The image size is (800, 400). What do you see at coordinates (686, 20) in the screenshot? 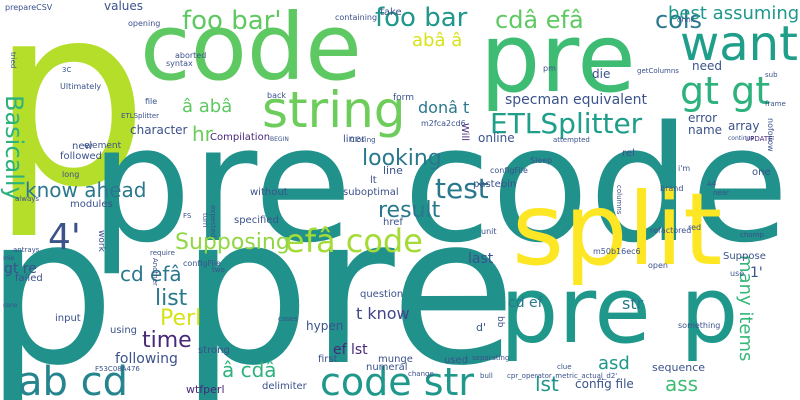
I see `word-drink: drink` at bounding box center [686, 20].